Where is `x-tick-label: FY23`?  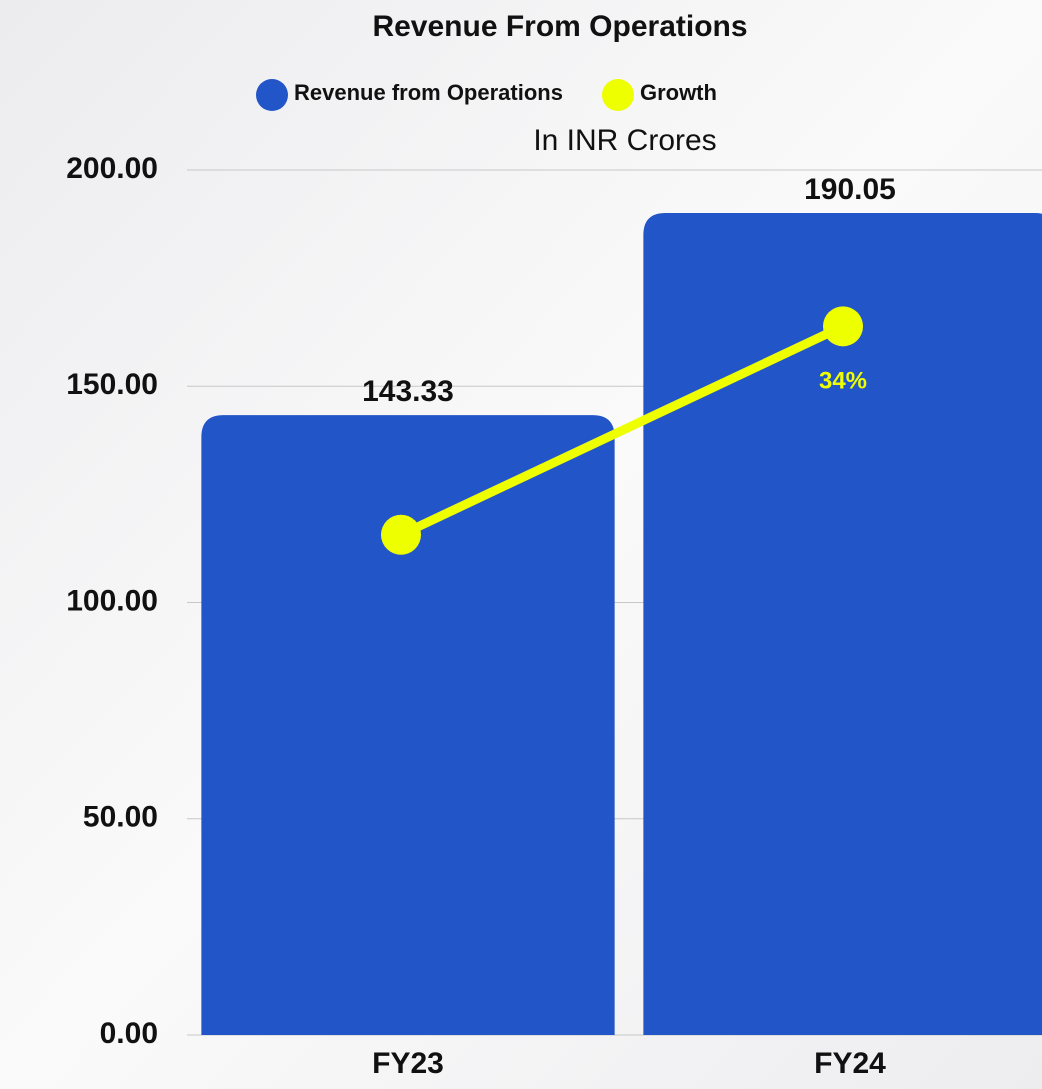
x-tick-label: FY23 is located at coordinates (408, 1063).